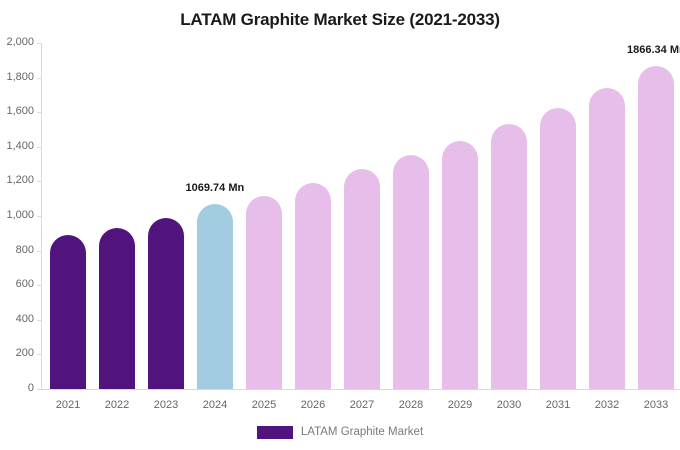 The image size is (680, 450). I want to click on bar-2031, so click(558, 248).